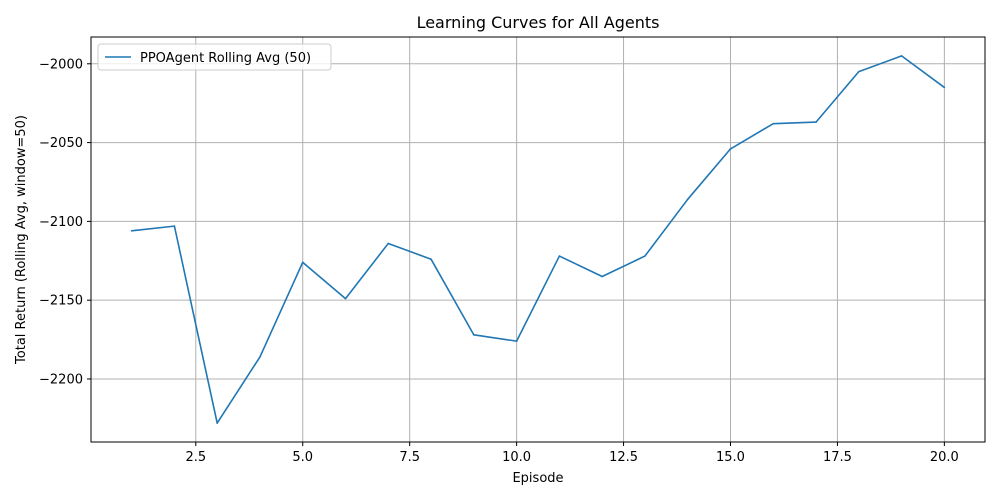 The width and height of the screenshot is (1000, 500). Describe the element at coordinates (61, 64) in the screenshot. I see `y-tick-label: −2000` at that location.